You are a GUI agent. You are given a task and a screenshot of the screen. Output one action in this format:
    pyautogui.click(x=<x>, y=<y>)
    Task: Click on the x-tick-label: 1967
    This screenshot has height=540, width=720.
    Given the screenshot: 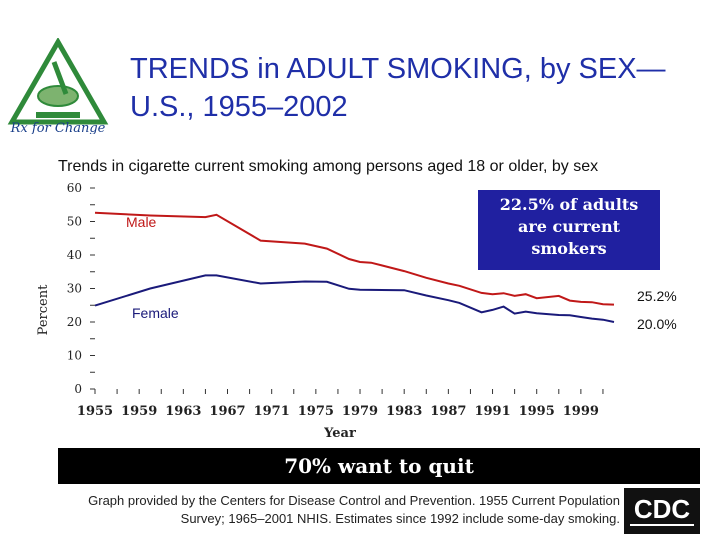 What is the action you would take?
    pyautogui.click(x=227, y=411)
    